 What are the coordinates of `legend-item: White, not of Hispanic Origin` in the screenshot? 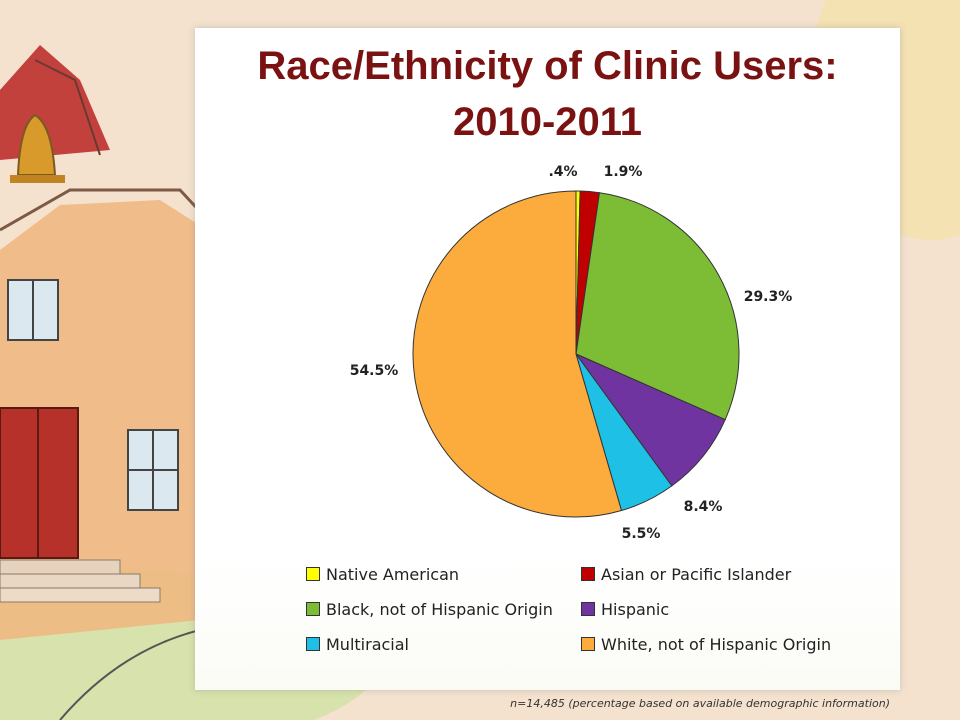 It's located at (731, 644).